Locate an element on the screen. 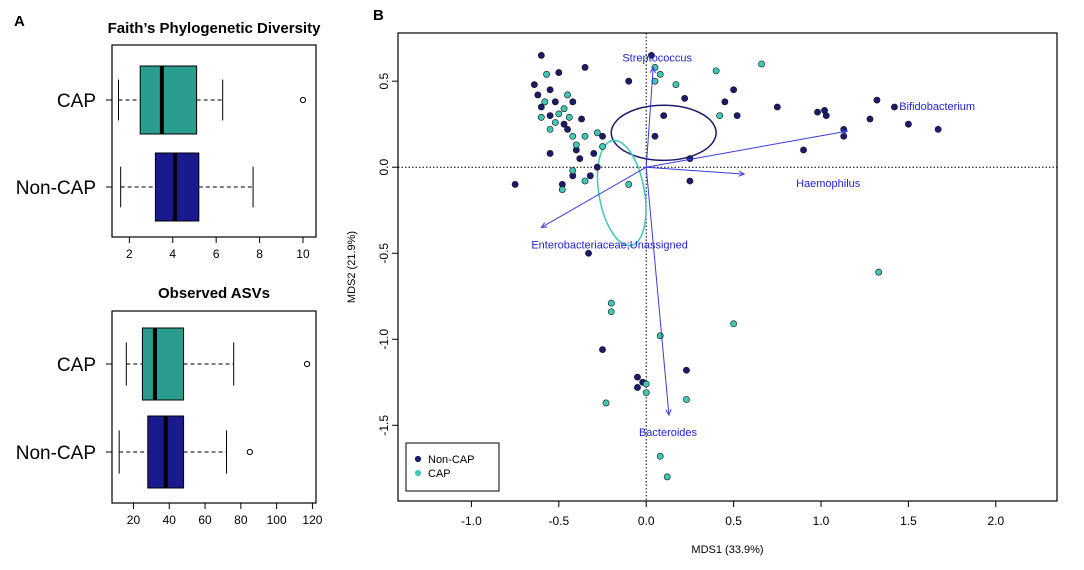 The image size is (1084, 570). y-tick-label: 0.5 is located at coordinates (384, 81).